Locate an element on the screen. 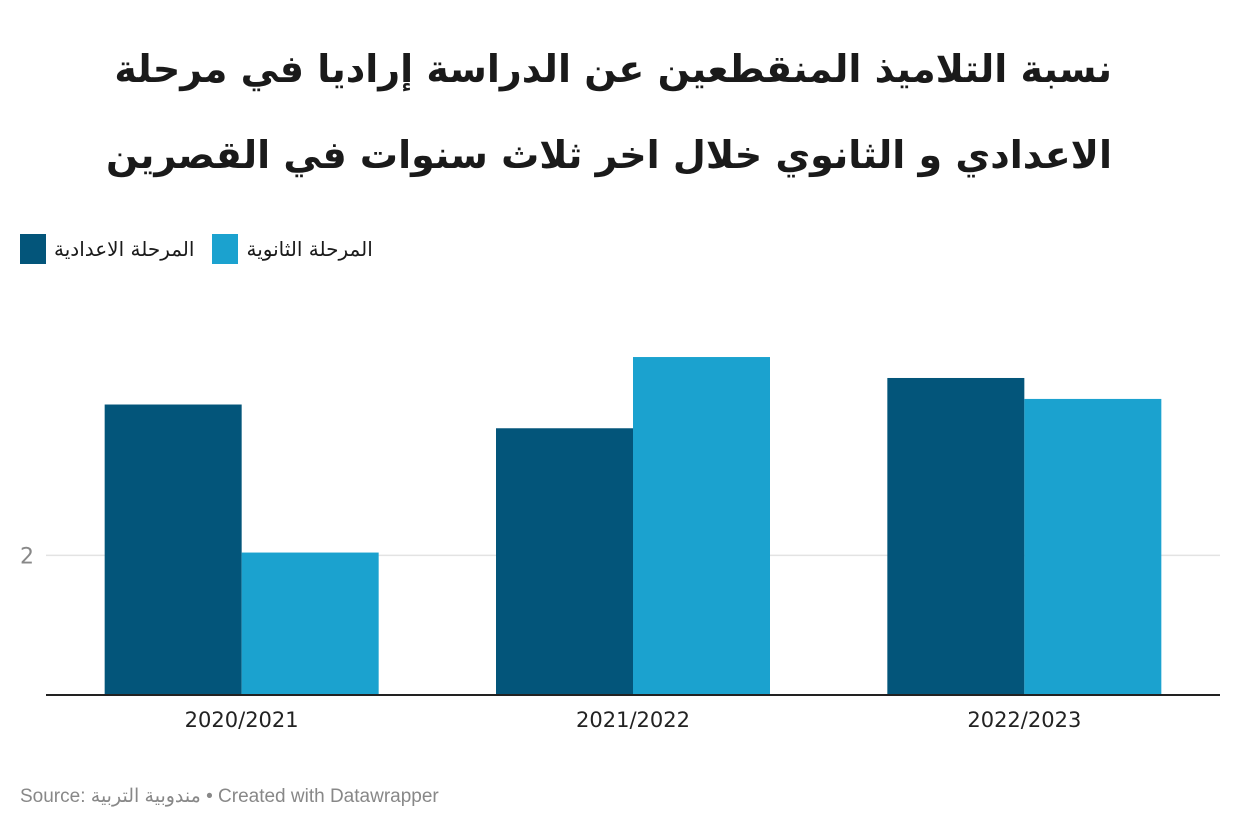 Image resolution: width=1240 pixels, height=840 pixels. legend-label-secondary: المرحلة الثانوية is located at coordinates (309, 249).